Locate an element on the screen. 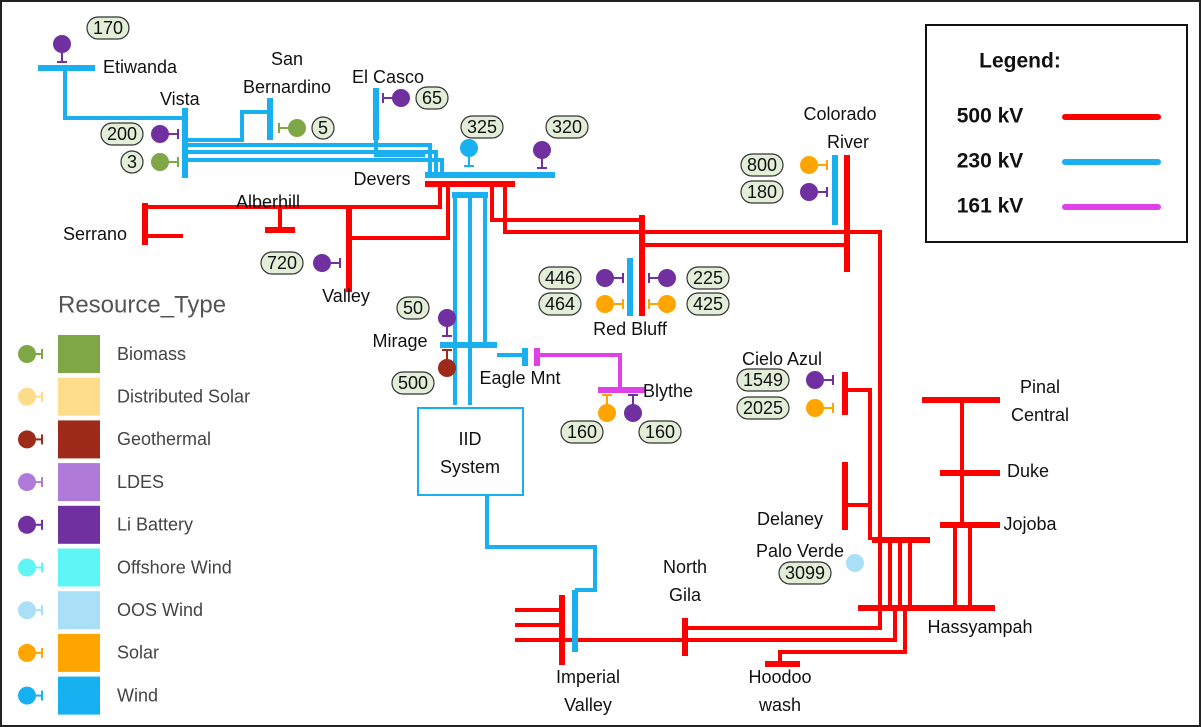 The image size is (1201, 727). legend-label: LDES is located at coordinates (140, 482).